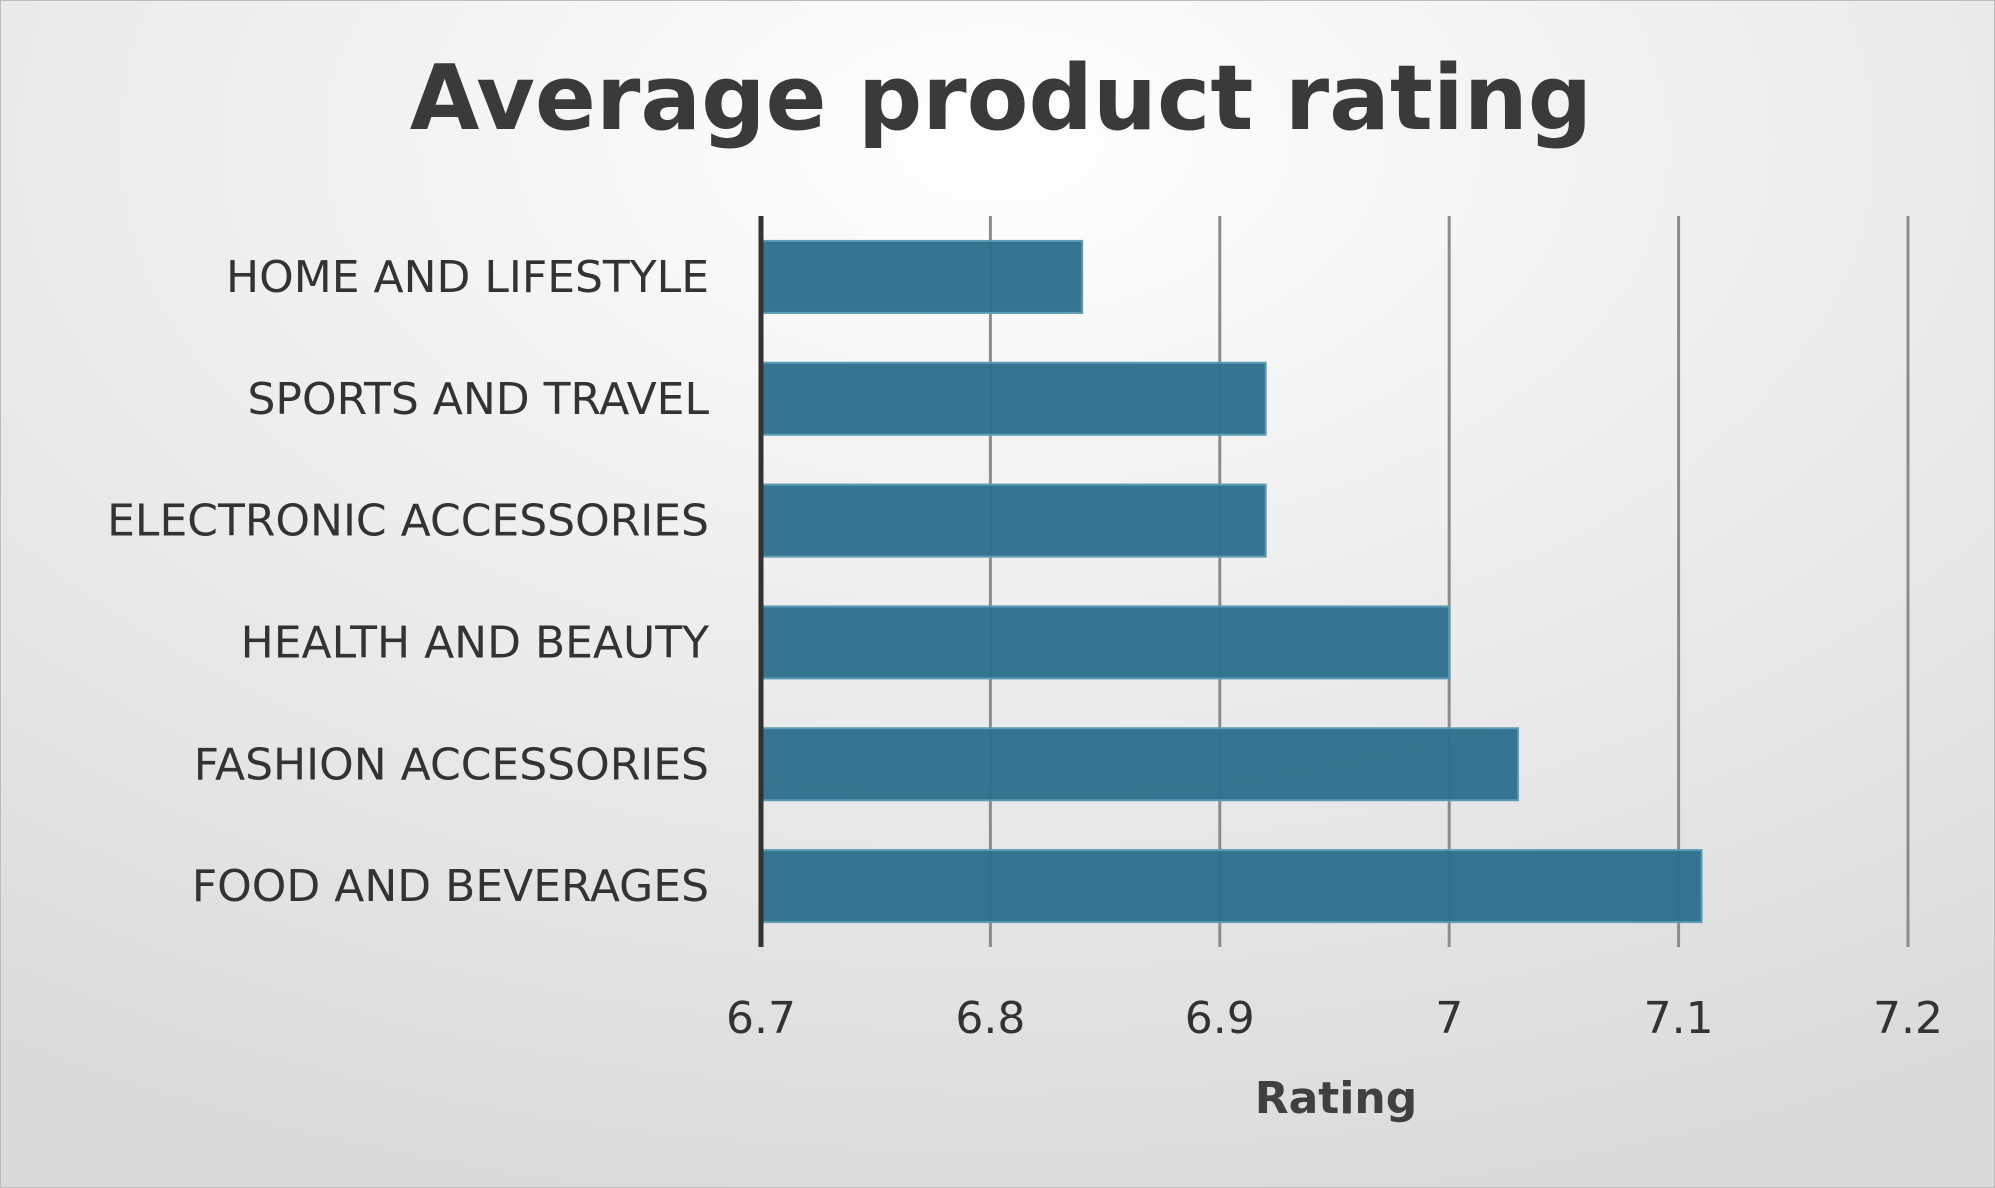 The image size is (1995, 1188). What do you see at coordinates (478, 399) in the screenshot?
I see `category-label: SPORTS AND TRAVEL` at bounding box center [478, 399].